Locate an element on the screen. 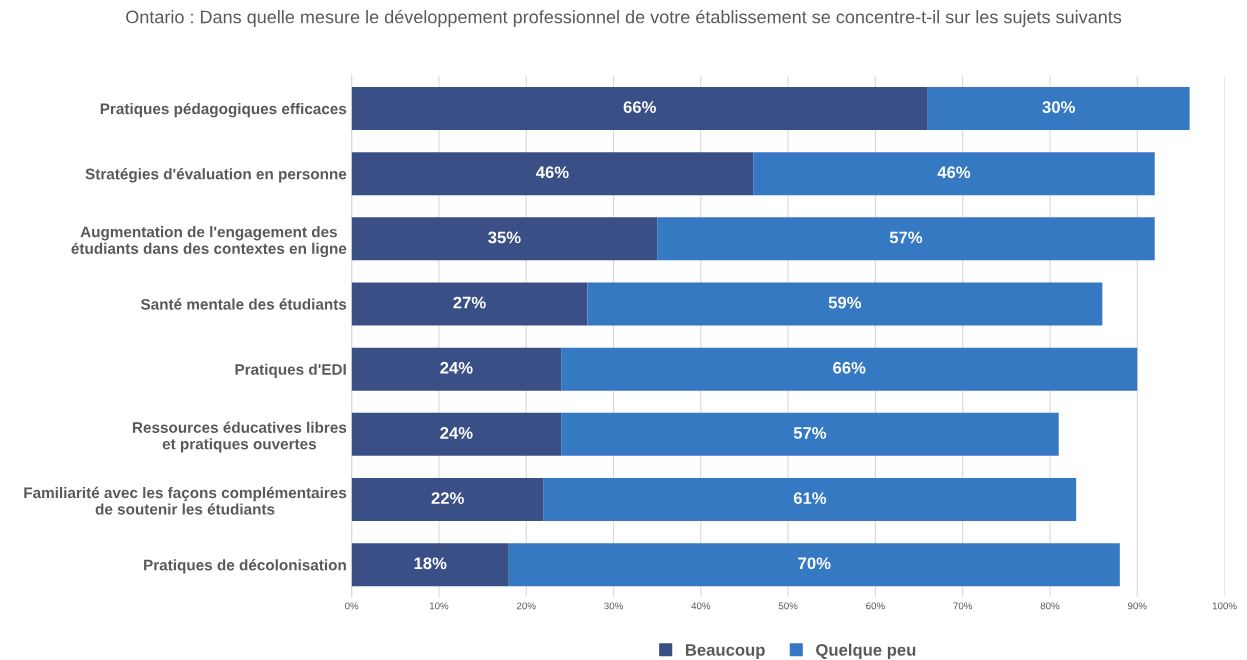 The image size is (1247, 660). x-tick-label: 20% is located at coordinates (526, 606).